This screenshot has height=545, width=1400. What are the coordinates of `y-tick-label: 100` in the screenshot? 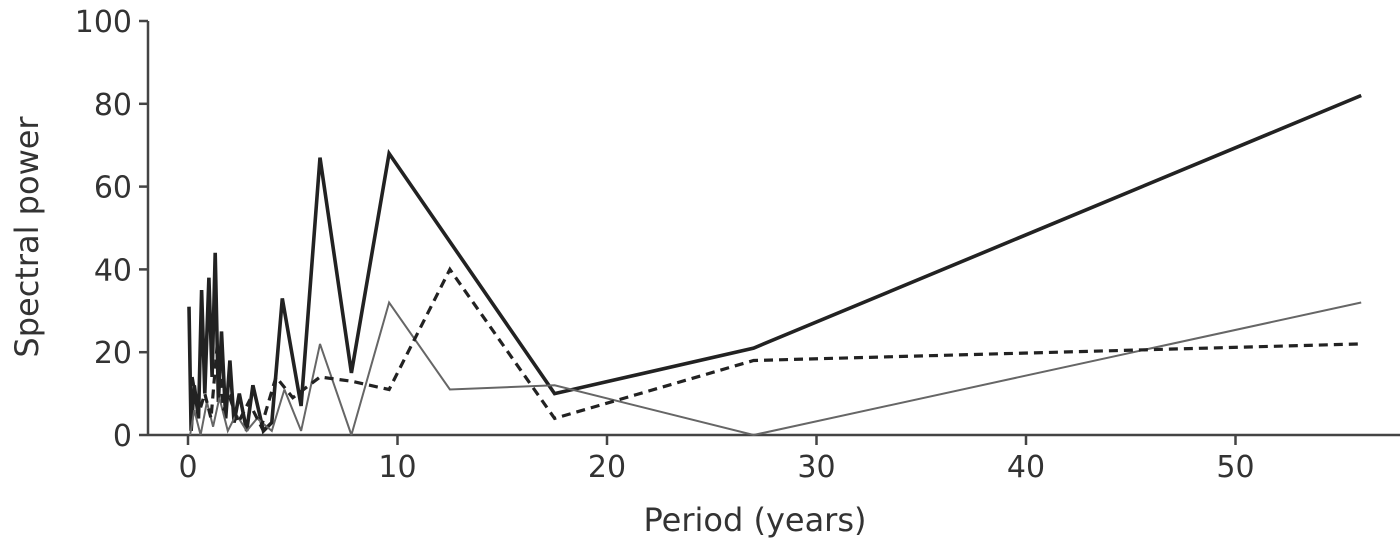 It's located at (103, 22).